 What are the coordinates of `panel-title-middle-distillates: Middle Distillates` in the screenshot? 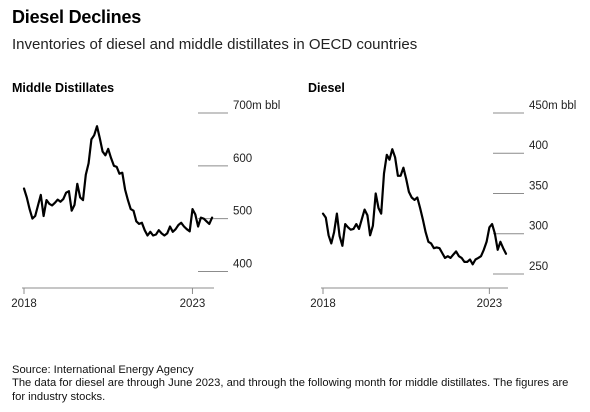 It's located at (63, 88).